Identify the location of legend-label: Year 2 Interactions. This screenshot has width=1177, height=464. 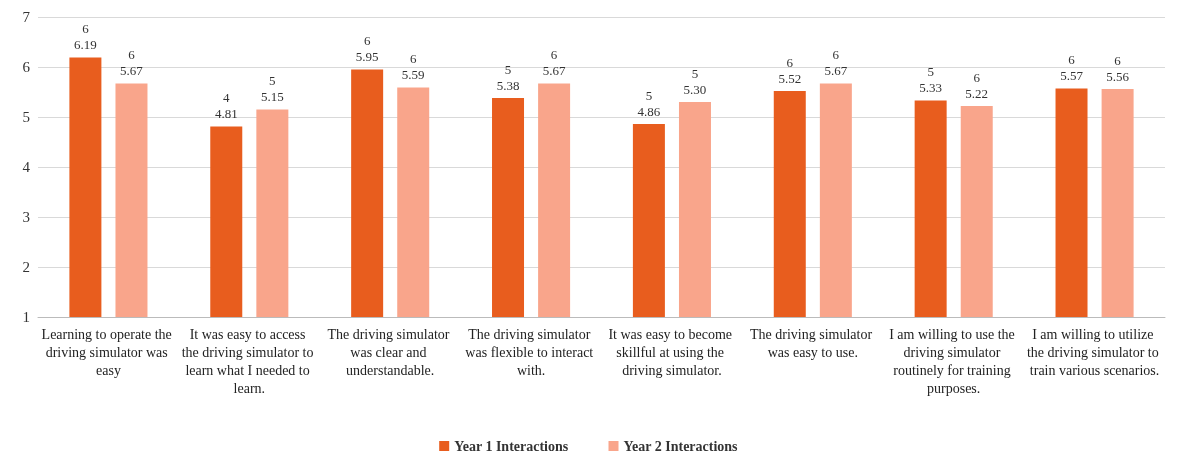
(681, 446).